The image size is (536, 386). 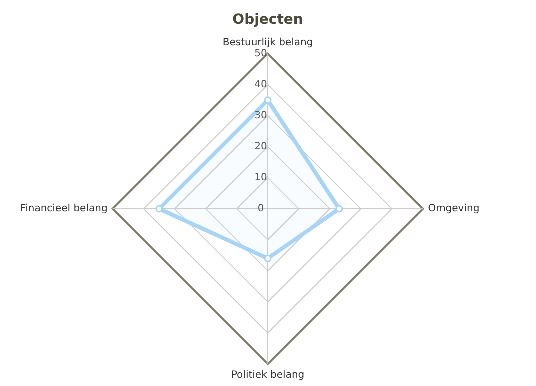 What do you see at coordinates (64, 209) in the screenshot?
I see `spoke-label: Financieel belang` at bounding box center [64, 209].